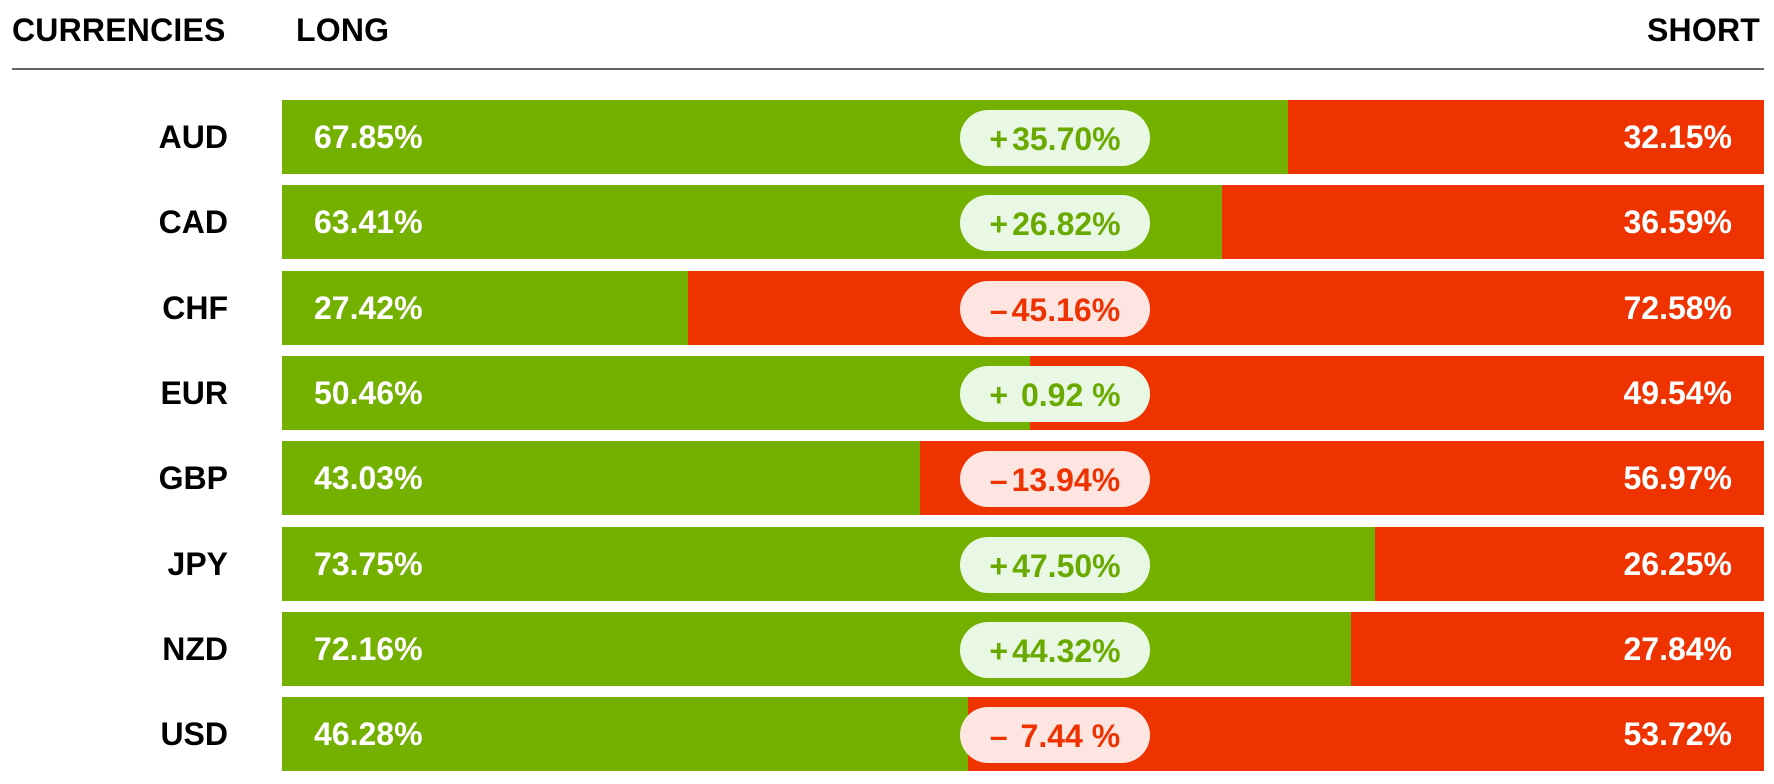 Image resolution: width=1774 pixels, height=784 pixels. What do you see at coordinates (368, 393) in the screenshot?
I see `long-value-label: 50.46%` at bounding box center [368, 393].